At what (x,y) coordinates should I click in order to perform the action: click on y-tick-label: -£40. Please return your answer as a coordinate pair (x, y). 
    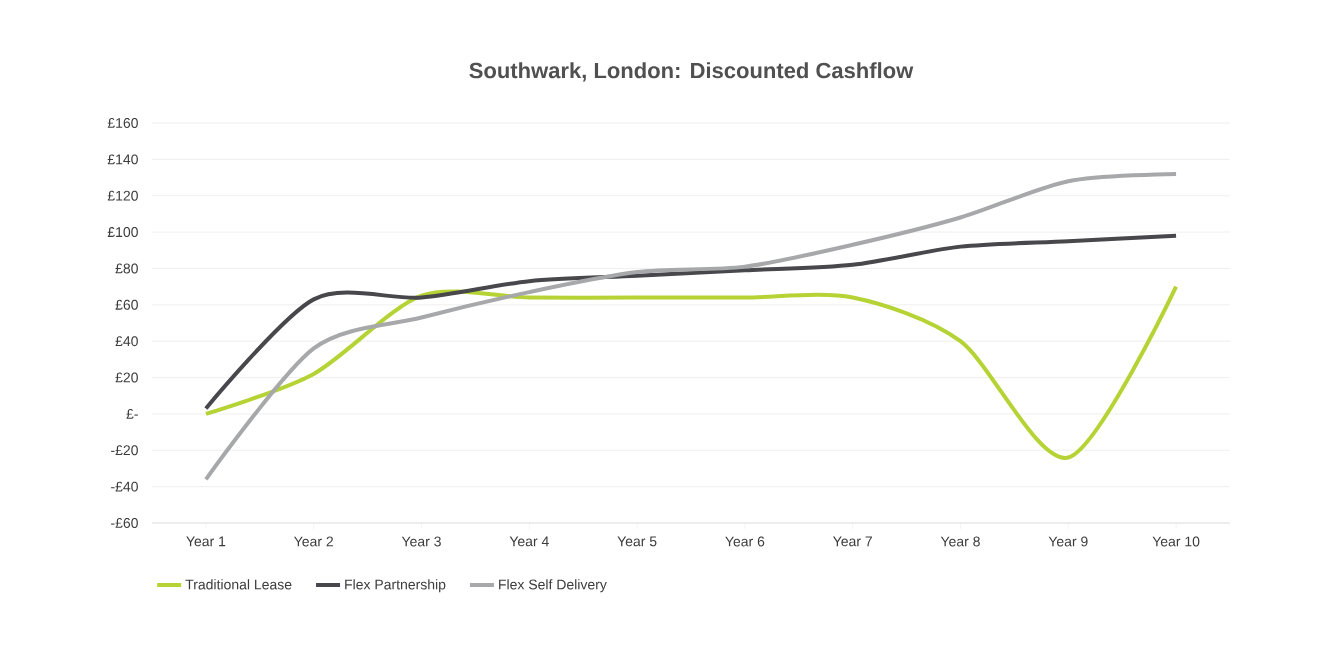
    Looking at the image, I should click on (124, 486).